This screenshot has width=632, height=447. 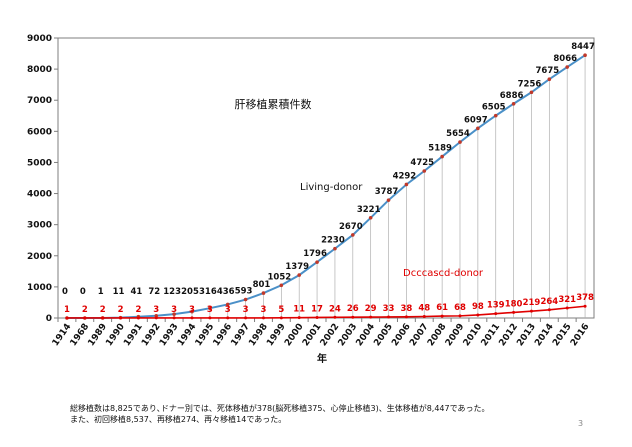 I want to click on data-label-living-donor: 72, so click(x=154, y=292).